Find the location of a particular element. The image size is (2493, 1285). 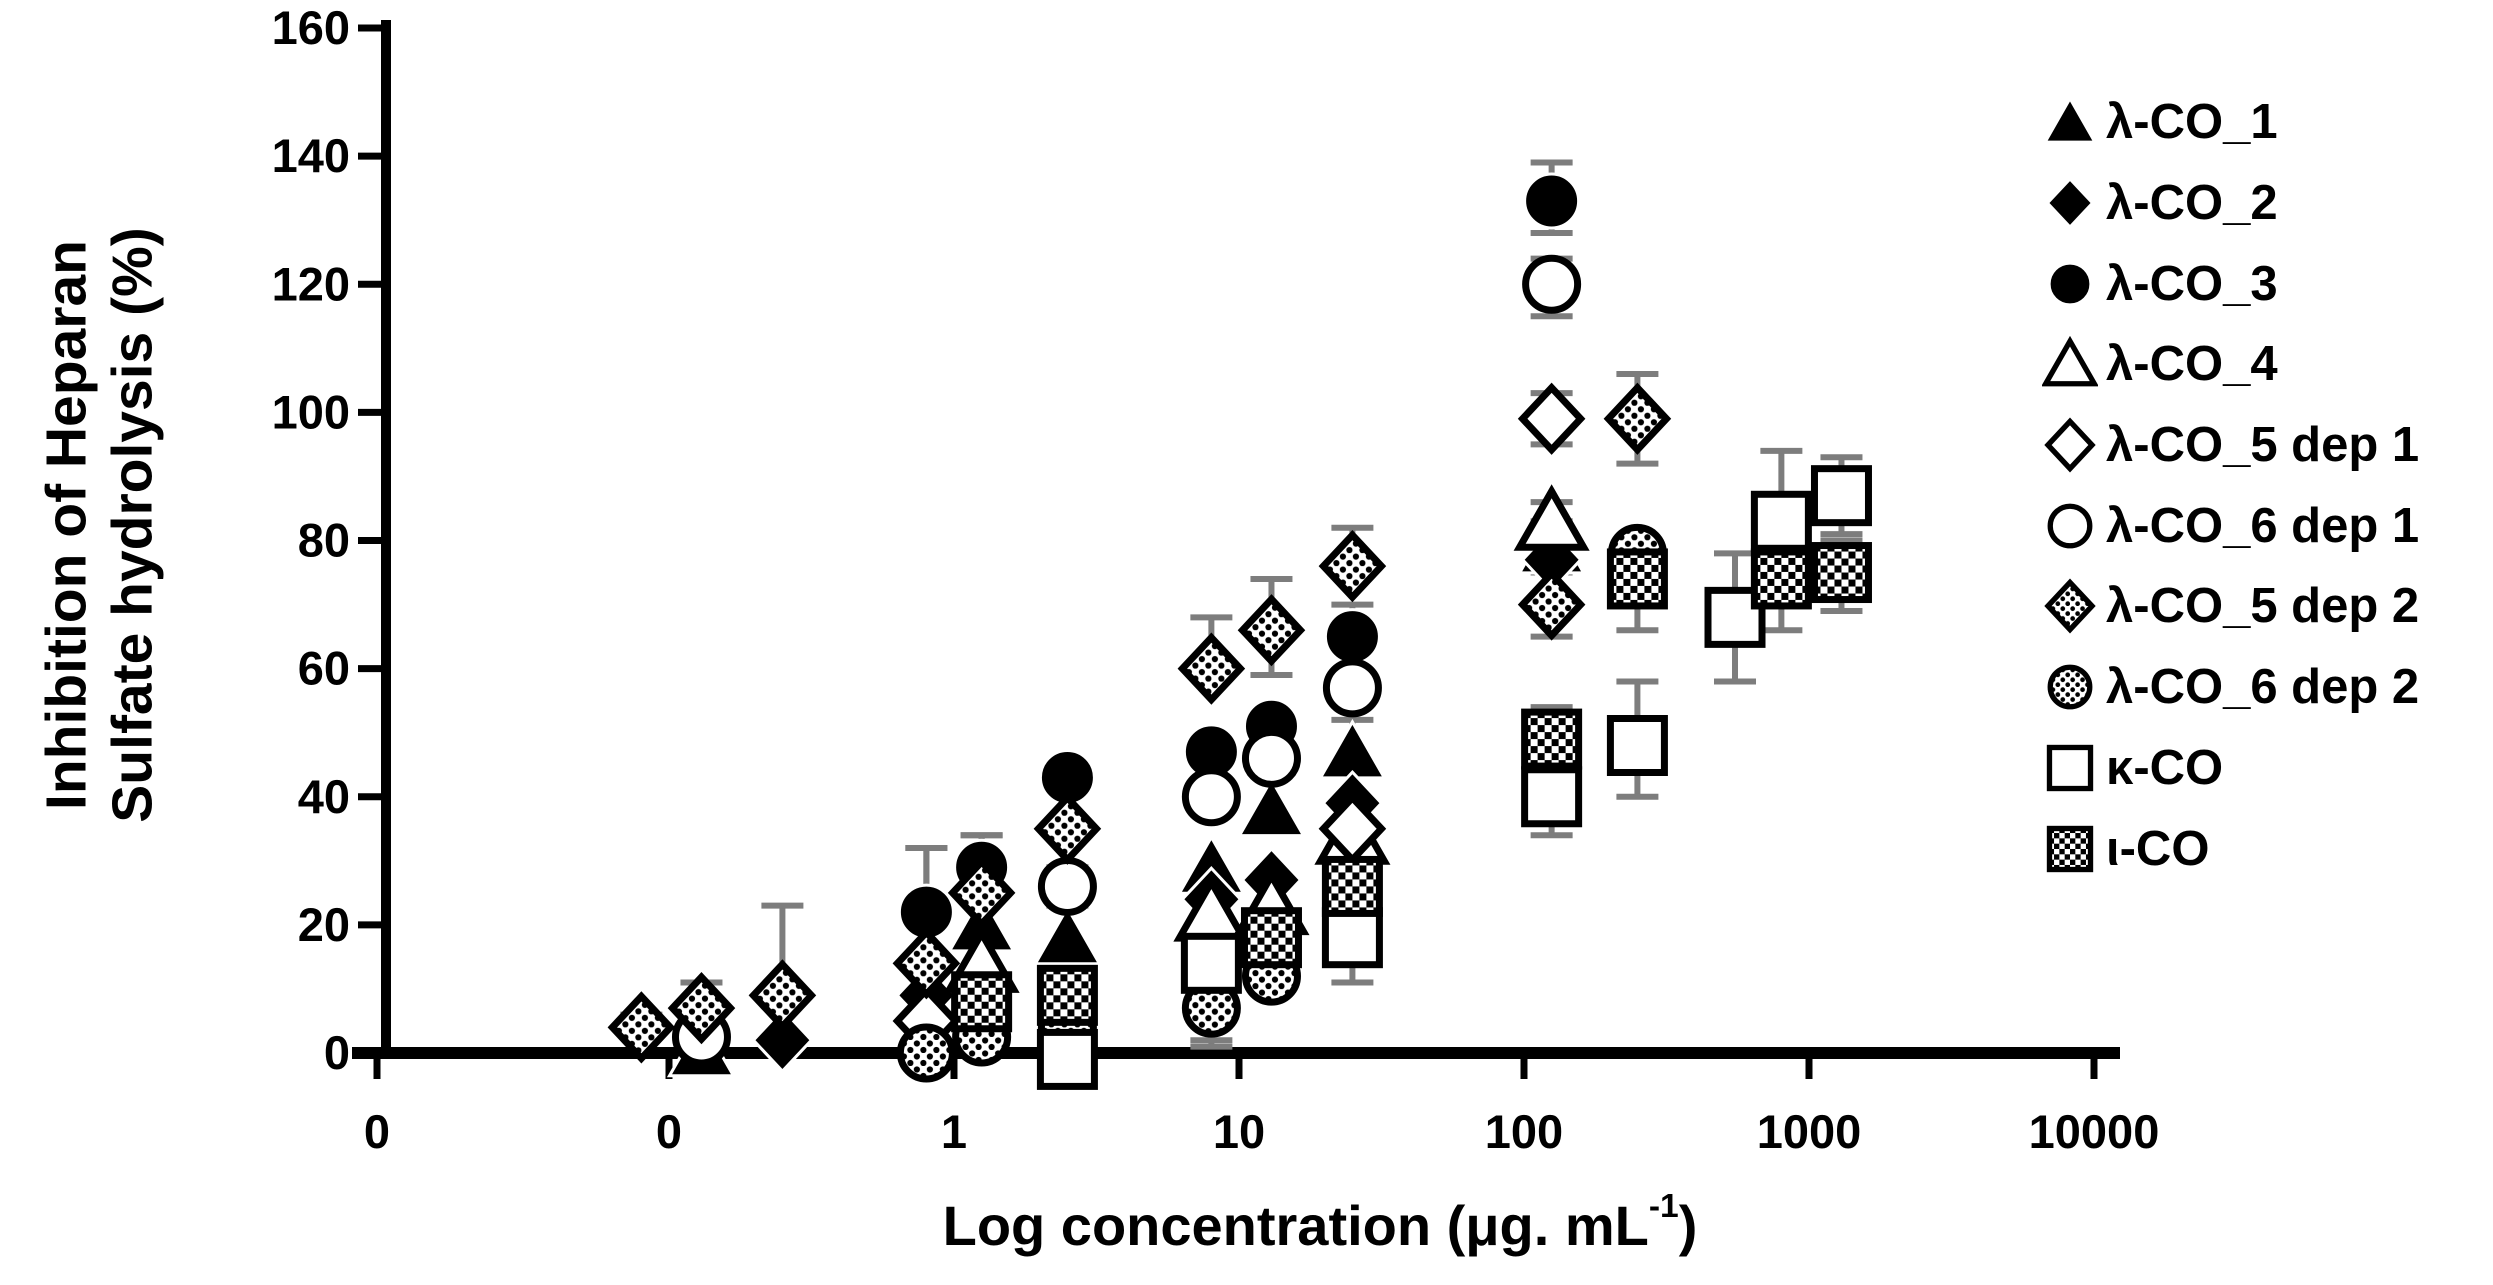

x-axis-title-close: ) is located at coordinates (1688, 1225).